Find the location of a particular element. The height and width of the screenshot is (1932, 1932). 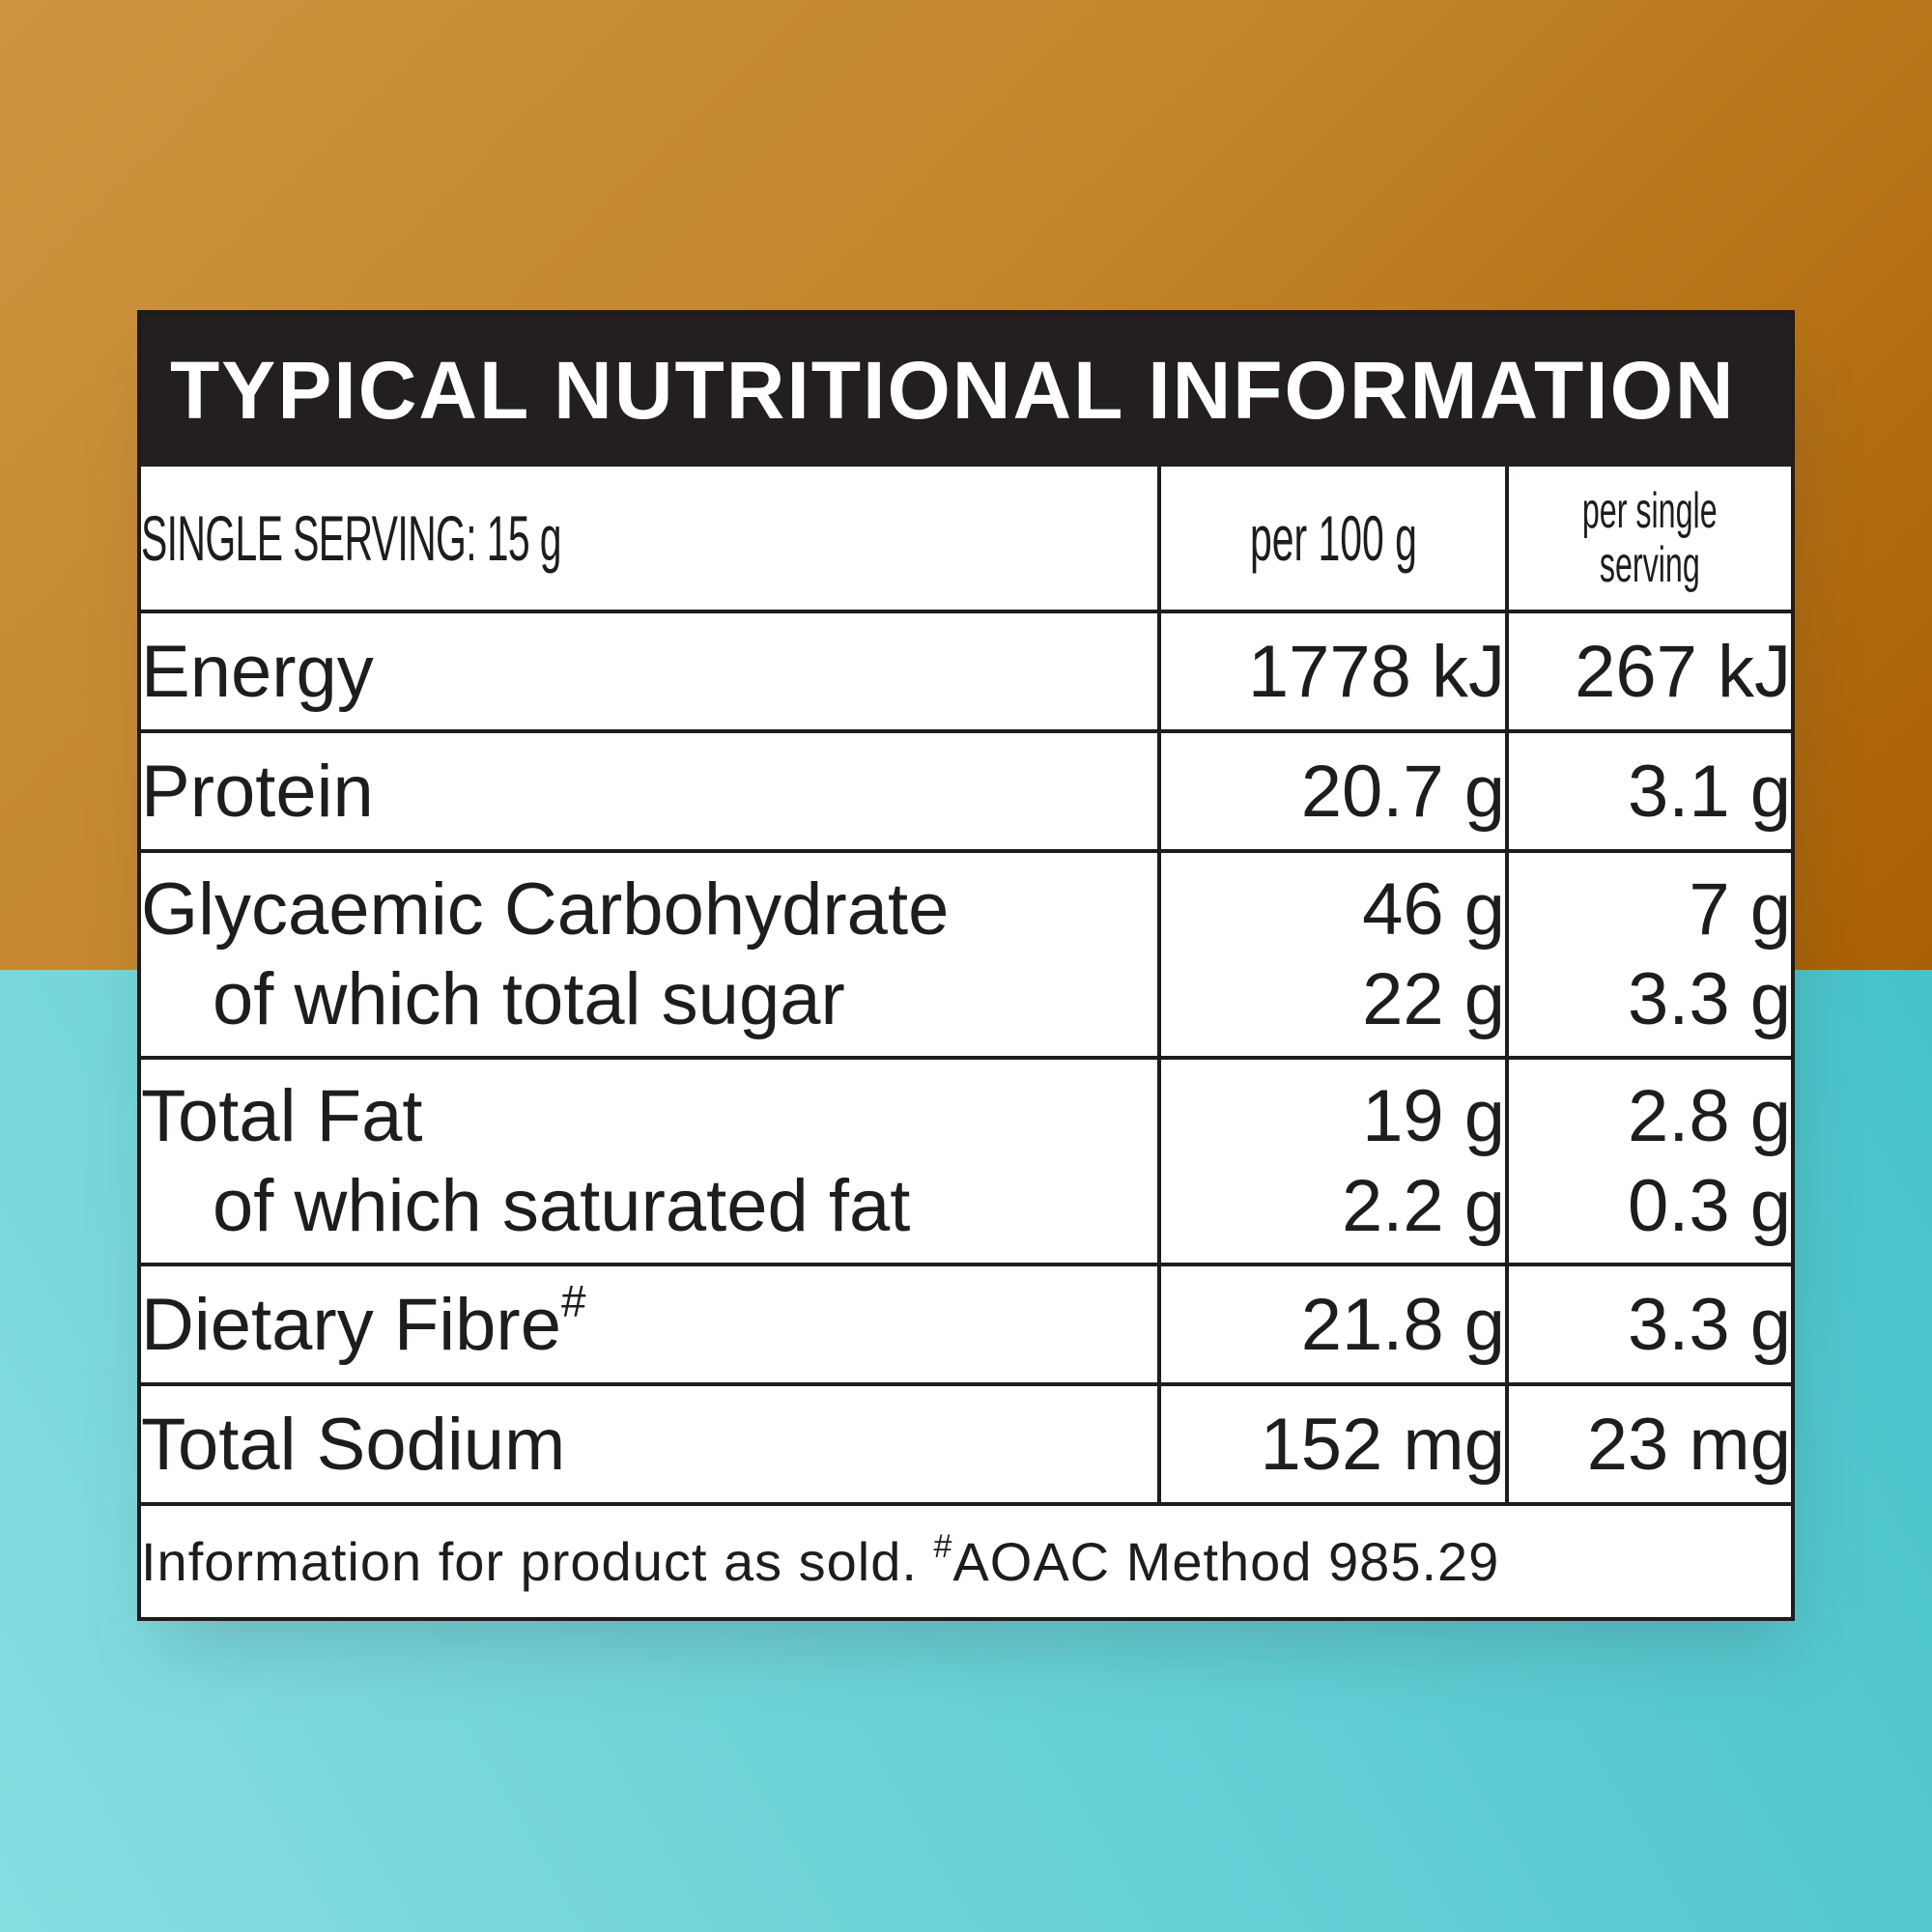

value-per100: 19 g is located at coordinates (1433, 1116).